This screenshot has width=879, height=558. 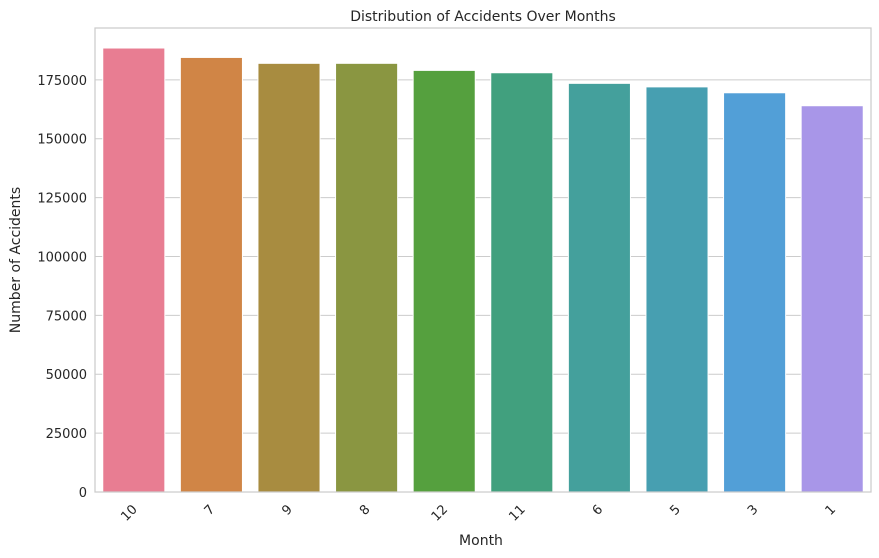 I want to click on x-tick-label: 7, so click(x=210, y=510).